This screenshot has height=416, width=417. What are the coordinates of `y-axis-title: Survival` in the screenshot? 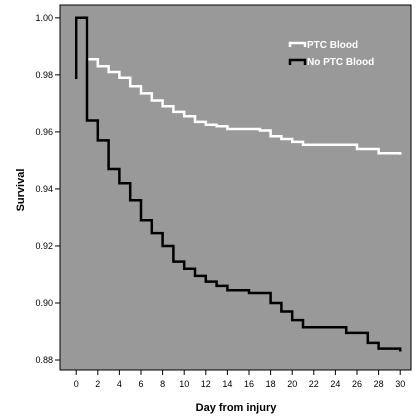 It's located at (21, 190).